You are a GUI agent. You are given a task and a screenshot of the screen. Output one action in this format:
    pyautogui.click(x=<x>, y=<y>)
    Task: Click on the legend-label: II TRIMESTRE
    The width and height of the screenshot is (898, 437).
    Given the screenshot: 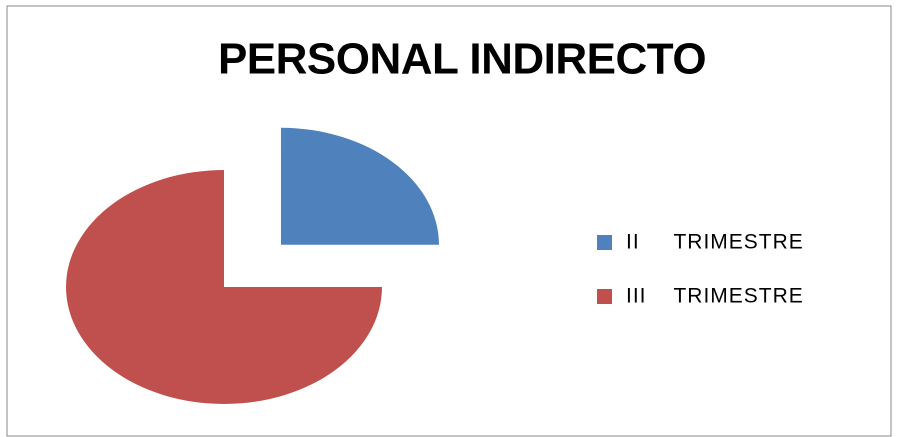 What is the action you would take?
    pyautogui.click(x=715, y=242)
    